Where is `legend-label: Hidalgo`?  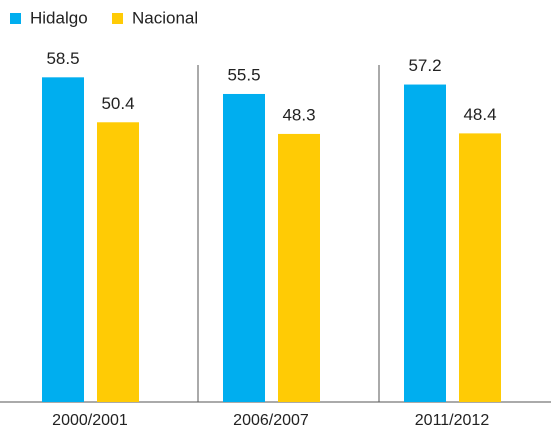
legend-label: Hidalgo is located at coordinates (59, 17).